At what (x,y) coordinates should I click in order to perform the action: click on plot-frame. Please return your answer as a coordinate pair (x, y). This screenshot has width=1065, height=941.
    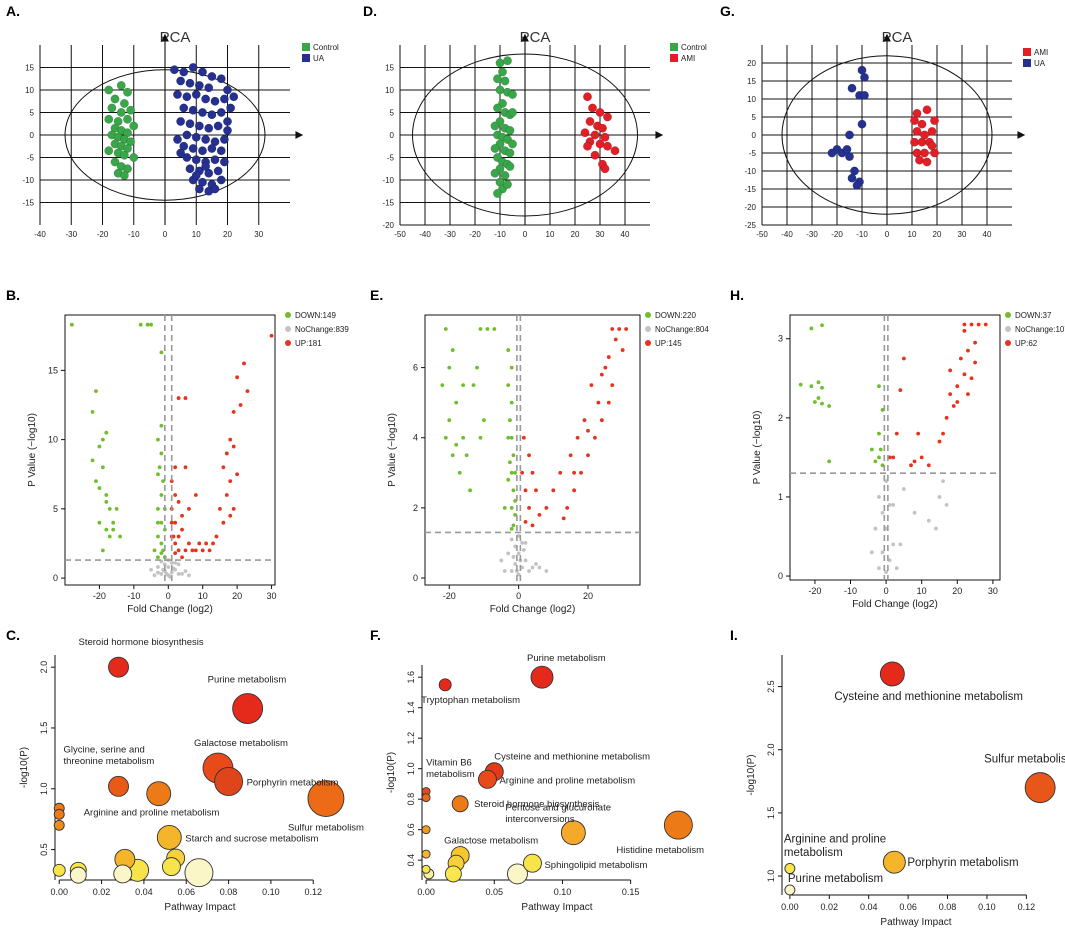
    Looking at the image, I should click on (170, 450).